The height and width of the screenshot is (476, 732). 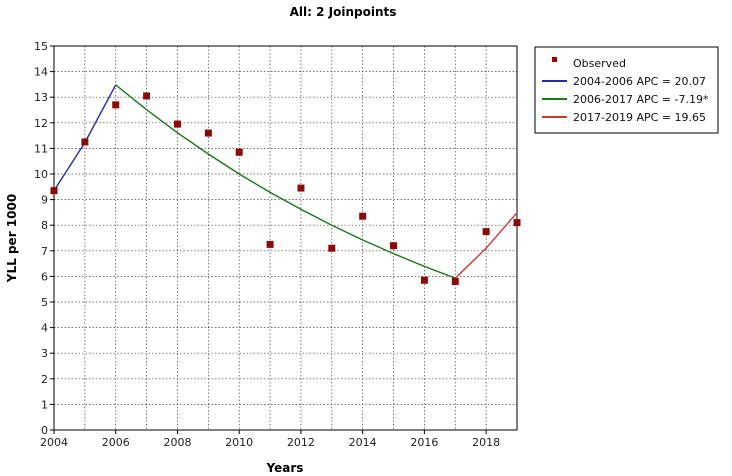 I want to click on y-tick-label: 11, so click(x=41, y=148).